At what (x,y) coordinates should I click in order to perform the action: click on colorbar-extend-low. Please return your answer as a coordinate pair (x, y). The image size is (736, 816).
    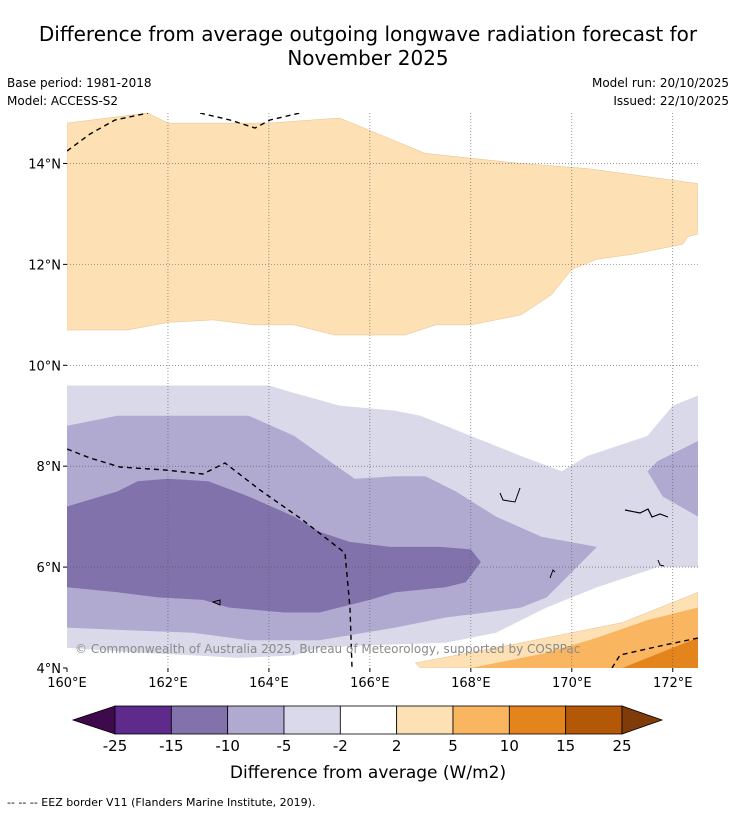
    Looking at the image, I should click on (93, 720).